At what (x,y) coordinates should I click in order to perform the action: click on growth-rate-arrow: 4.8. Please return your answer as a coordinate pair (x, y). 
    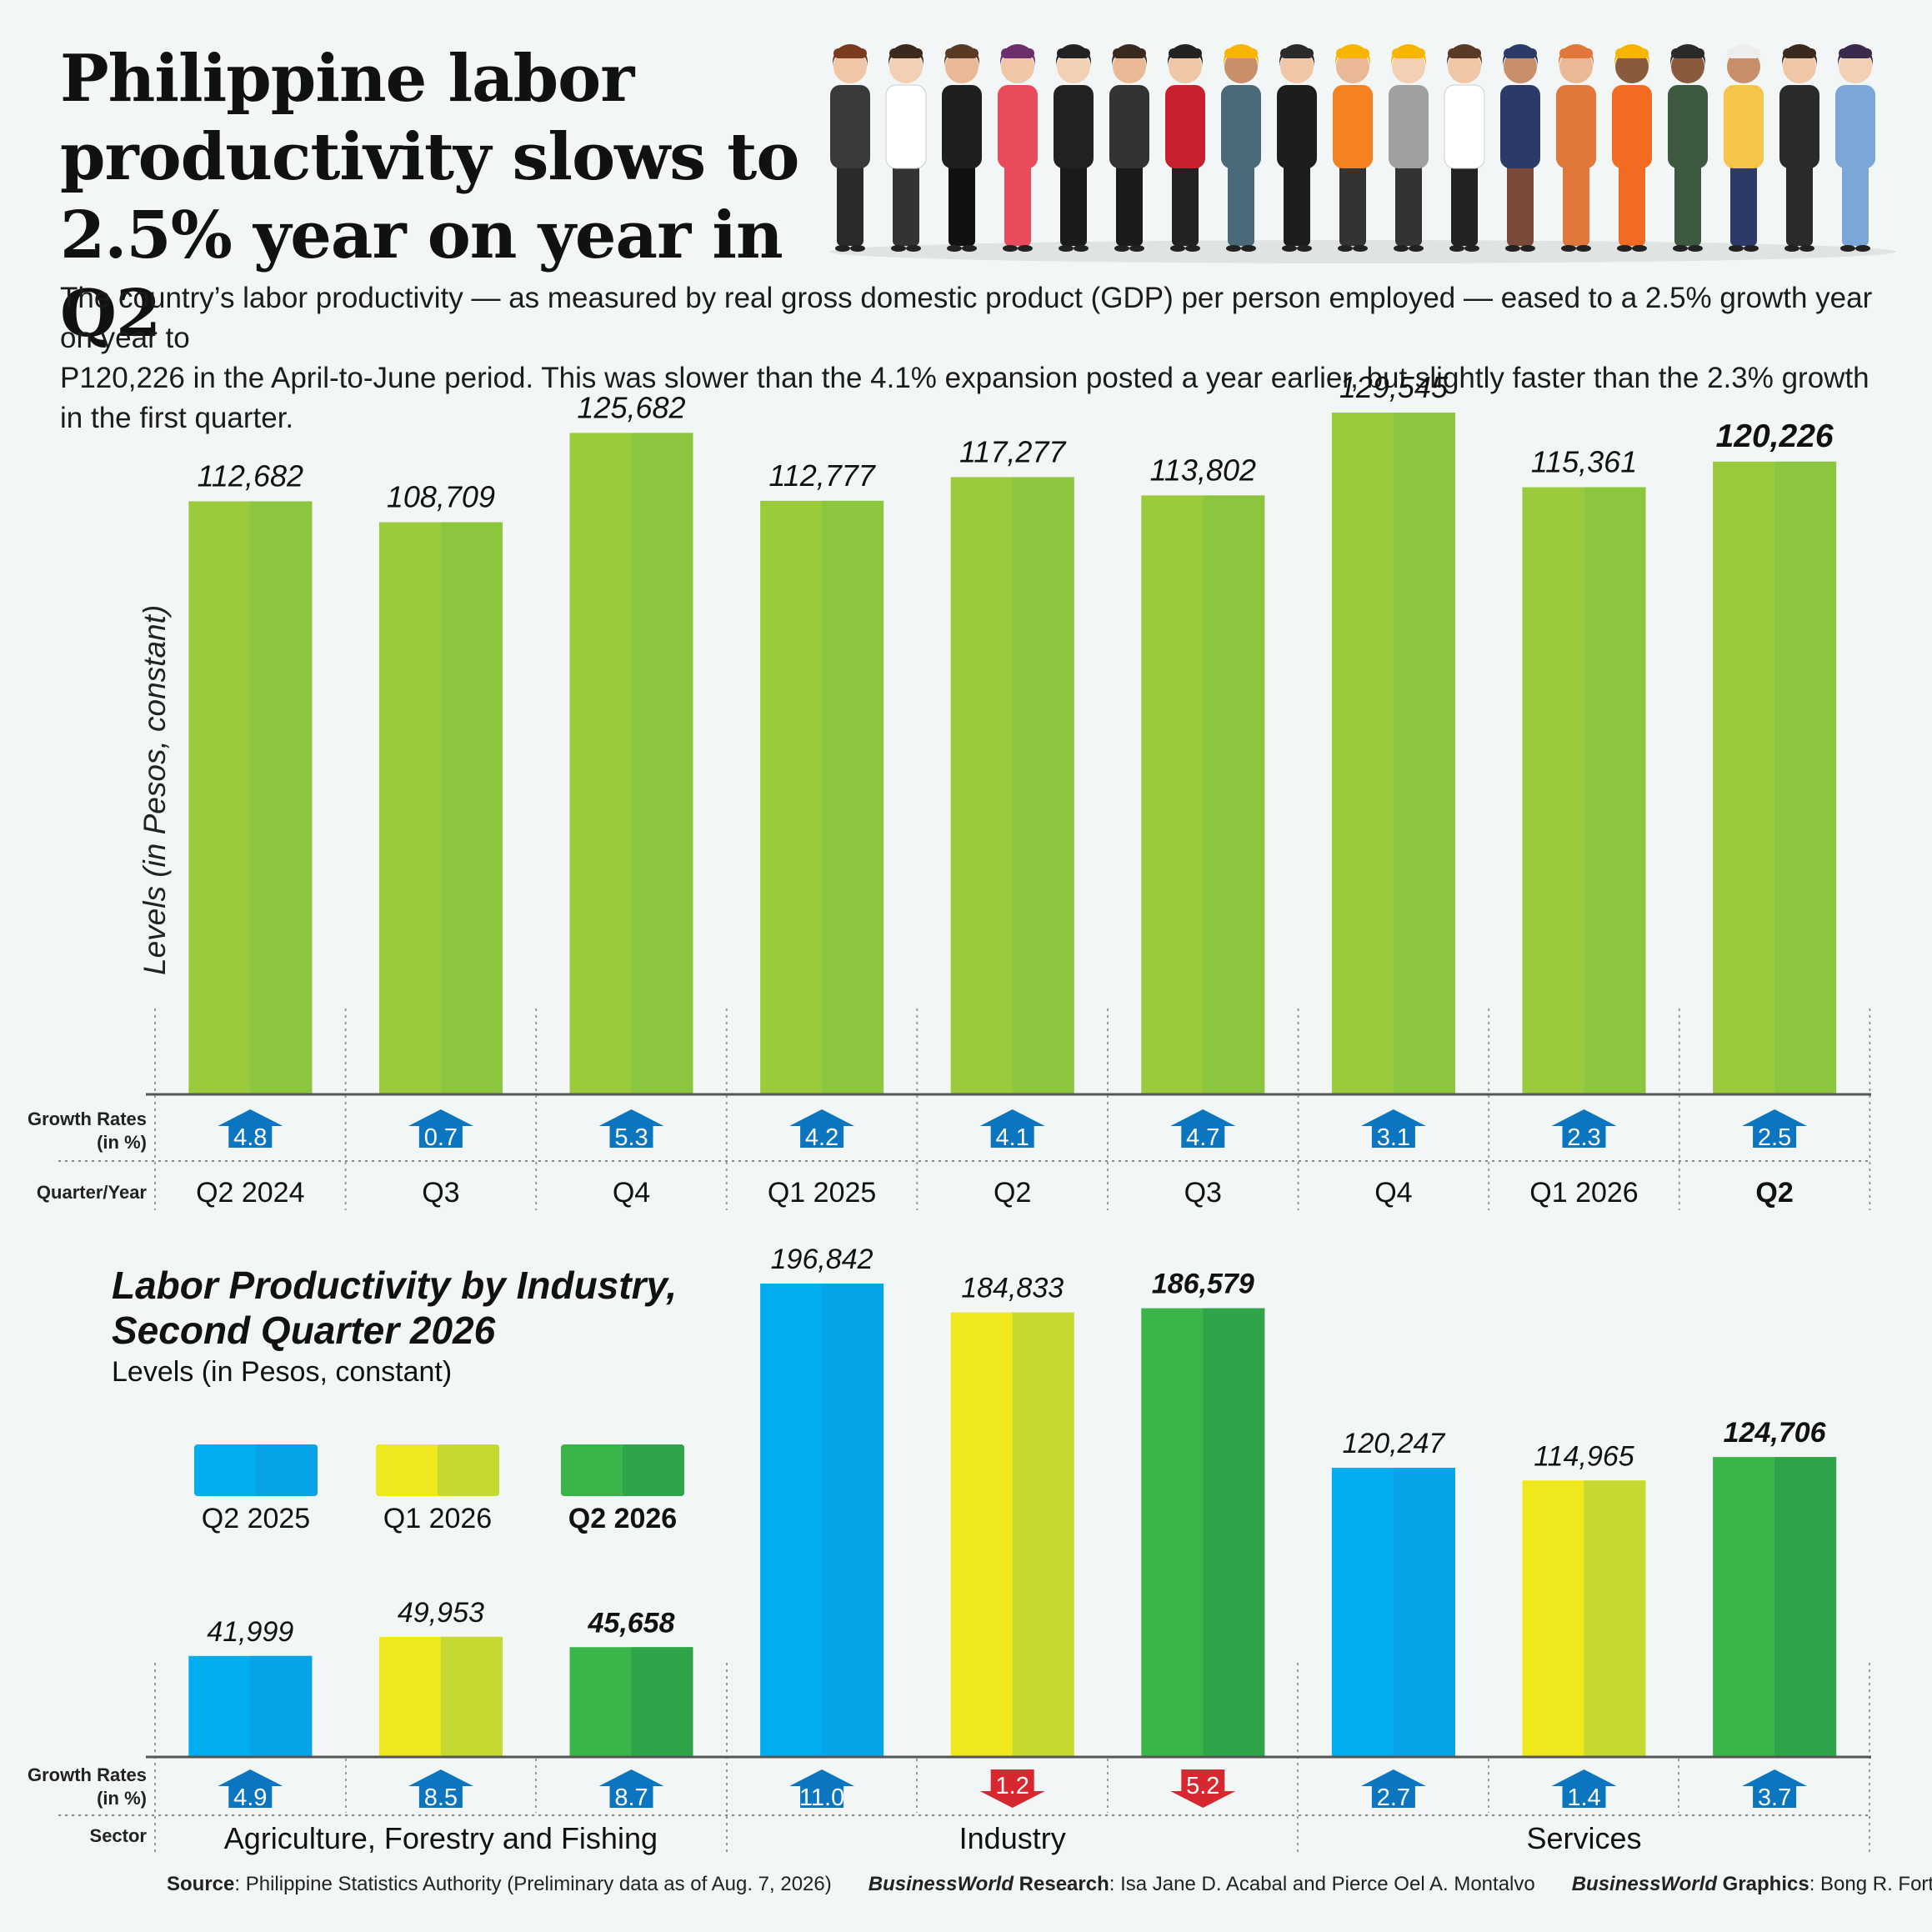
    Looking at the image, I should click on (251, 1130).